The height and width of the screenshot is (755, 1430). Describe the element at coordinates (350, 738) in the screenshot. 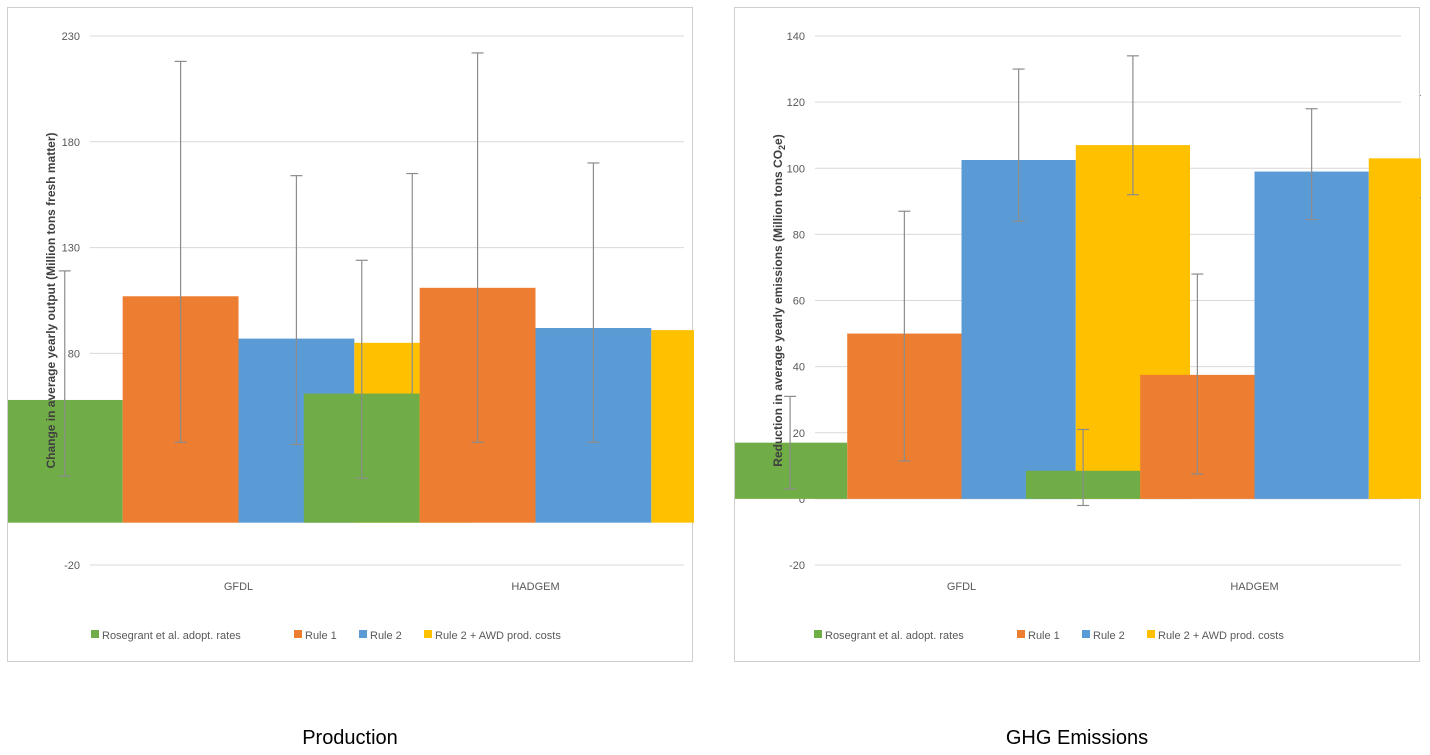

I see `production-caption: Production` at that location.